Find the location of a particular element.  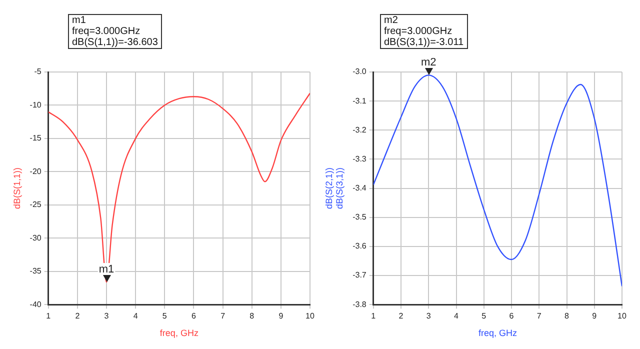

y-tick-label: -5 is located at coordinates (38, 71).